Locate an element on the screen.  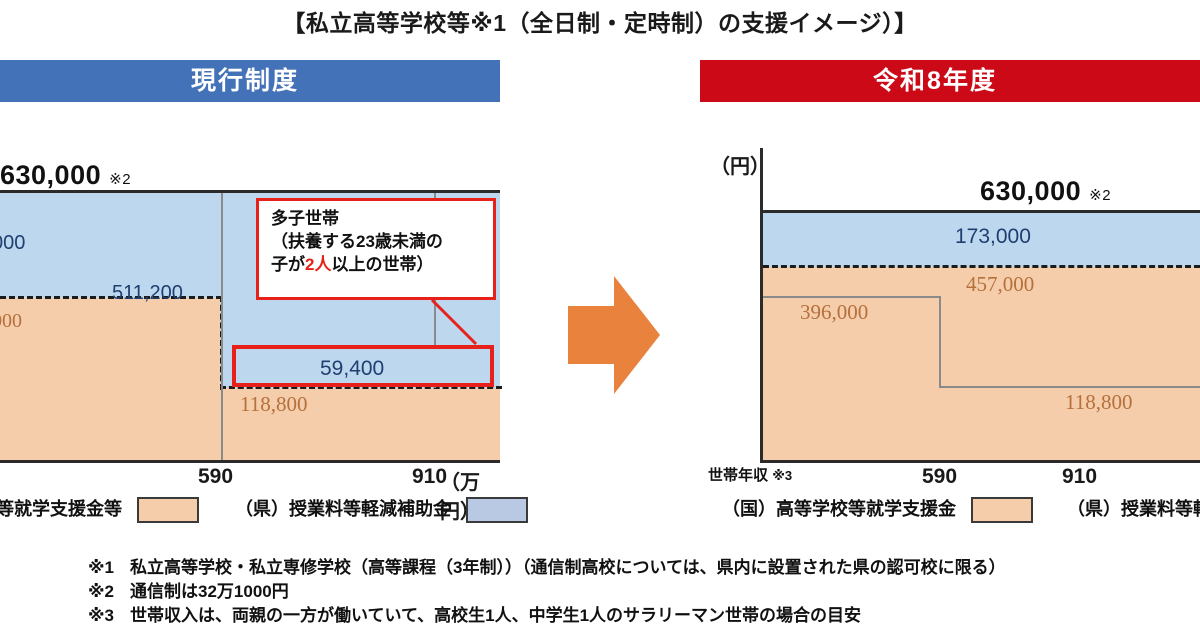
panel-header-reiwa8: 令和8年度 is located at coordinates (950, 81).